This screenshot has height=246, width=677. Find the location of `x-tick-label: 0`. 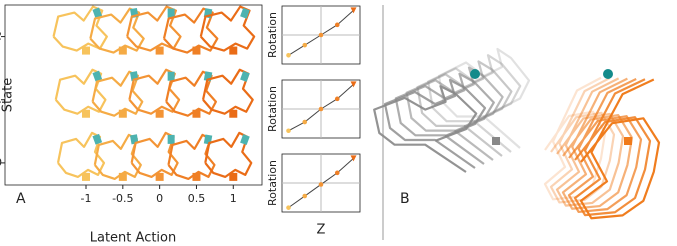

x-tick-label: 0 is located at coordinates (159, 198).